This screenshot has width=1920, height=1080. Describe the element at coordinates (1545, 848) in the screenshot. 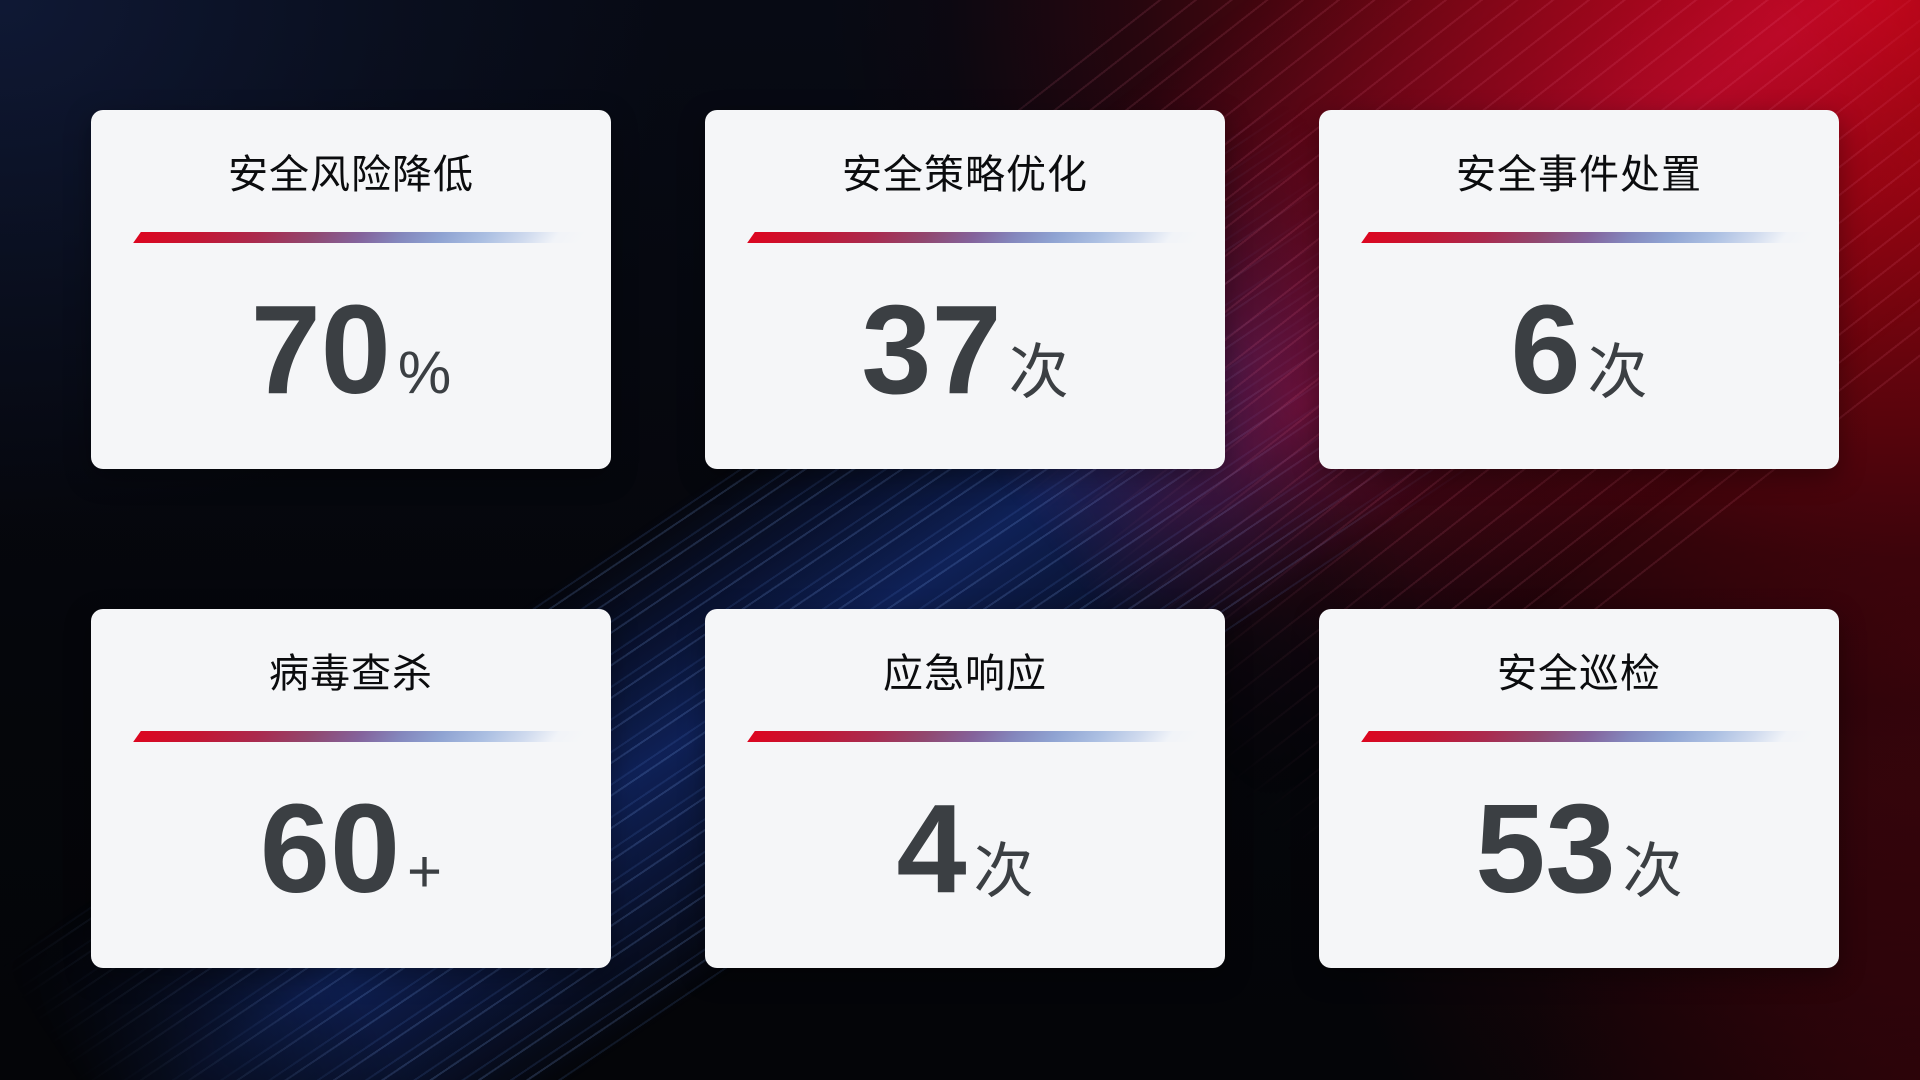

I see `stat-number: 53` at that location.